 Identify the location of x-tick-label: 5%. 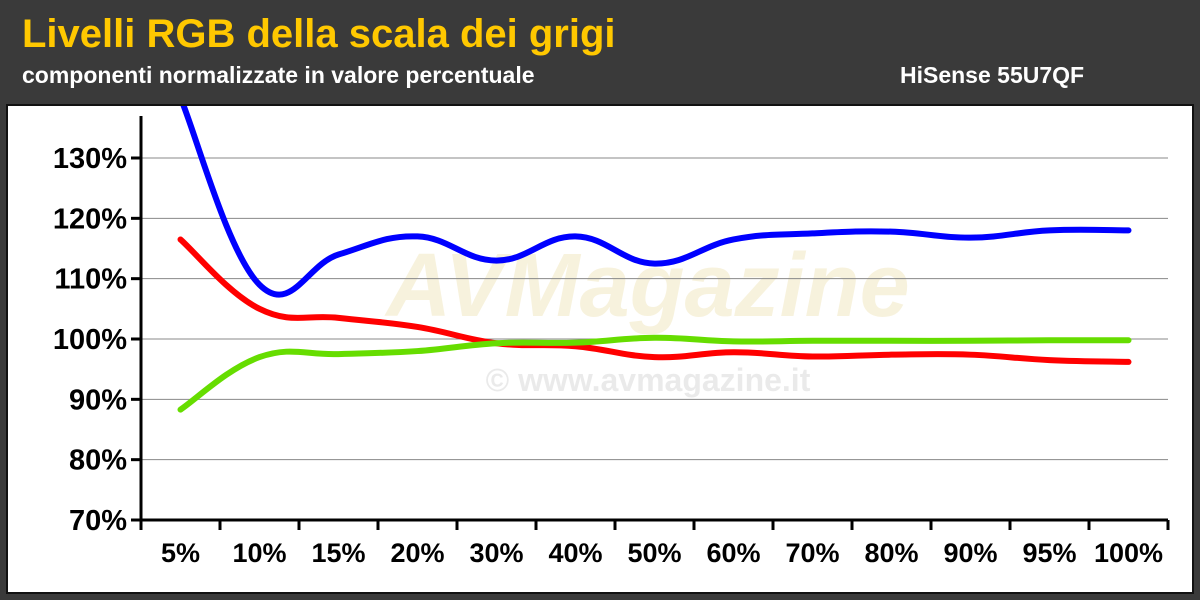
(180, 553).